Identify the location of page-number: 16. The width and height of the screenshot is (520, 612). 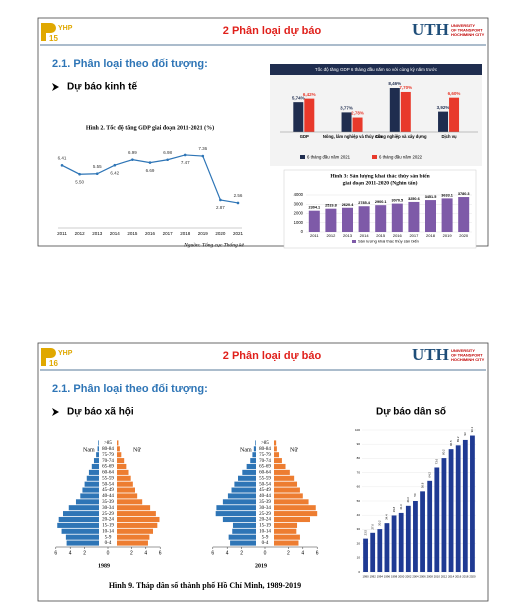
(53, 363).